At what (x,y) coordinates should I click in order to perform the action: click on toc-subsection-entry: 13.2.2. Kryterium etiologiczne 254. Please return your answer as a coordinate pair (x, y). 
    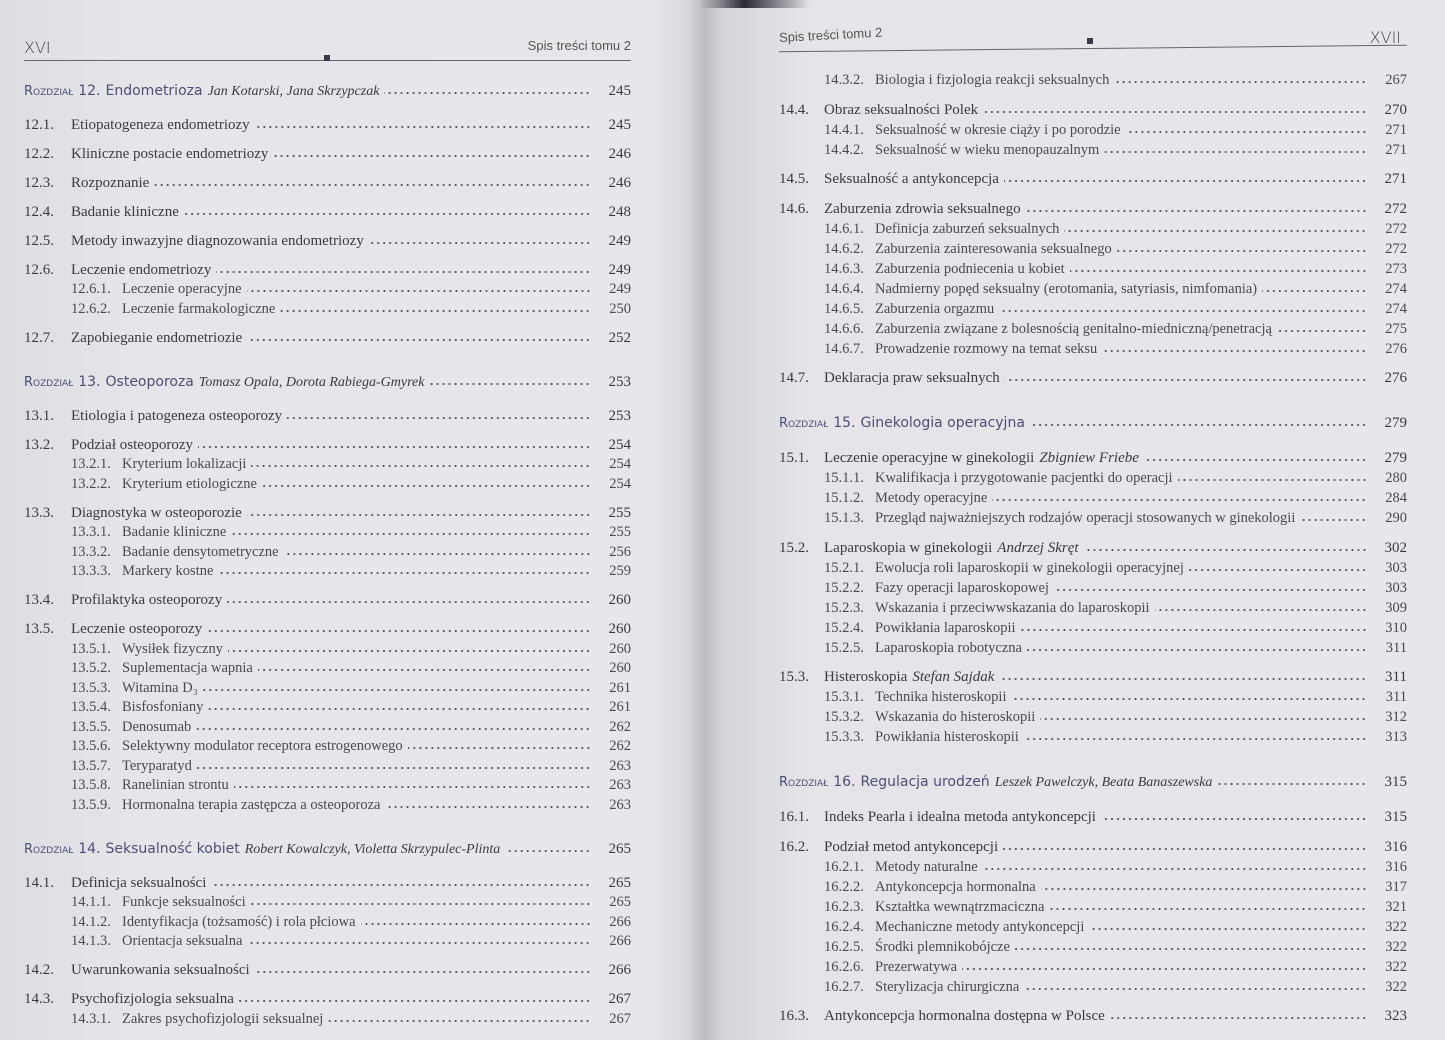
    Looking at the image, I should click on (327, 485).